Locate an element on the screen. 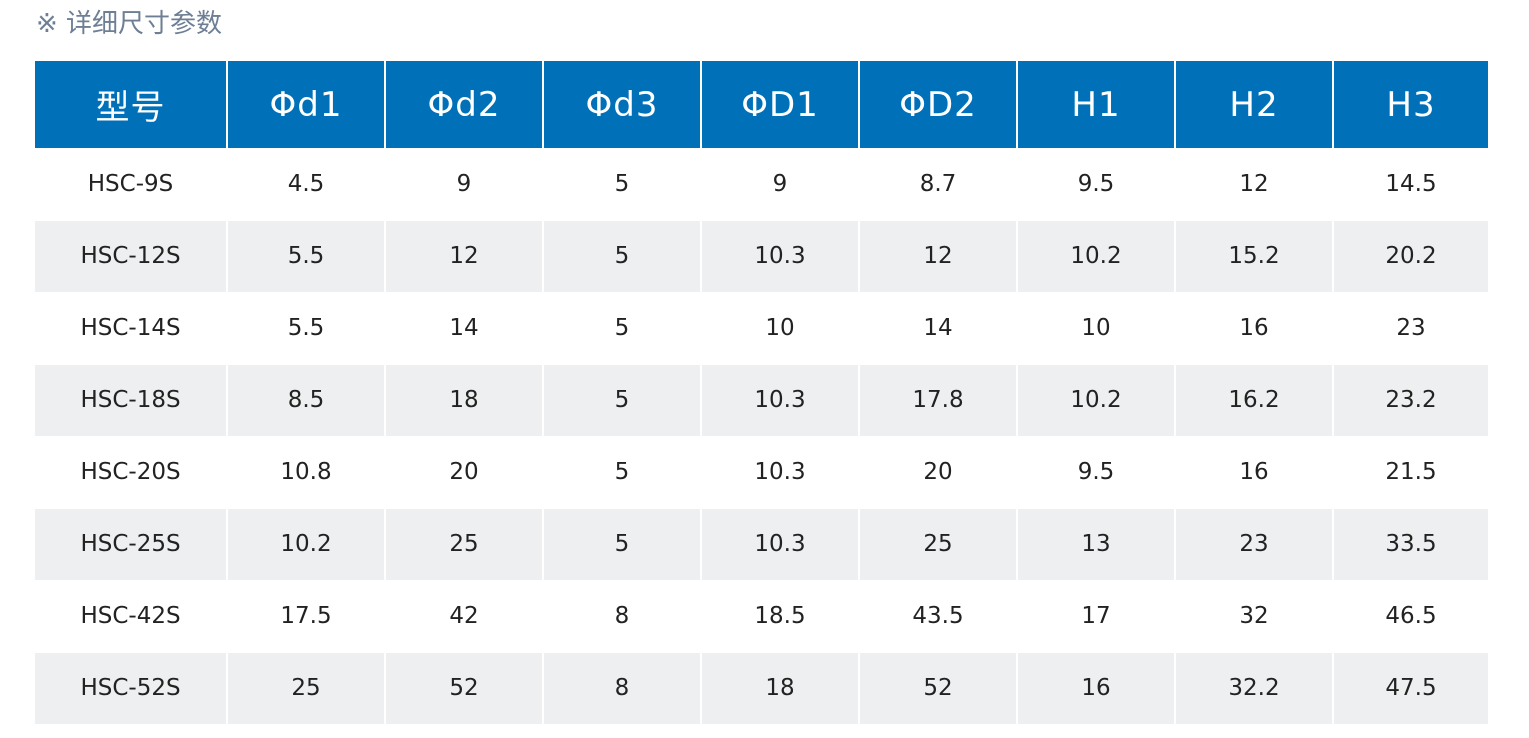  table-row: HSC-52S 25 52 8 18 52 16 32.2 47.5 is located at coordinates (761, 688).